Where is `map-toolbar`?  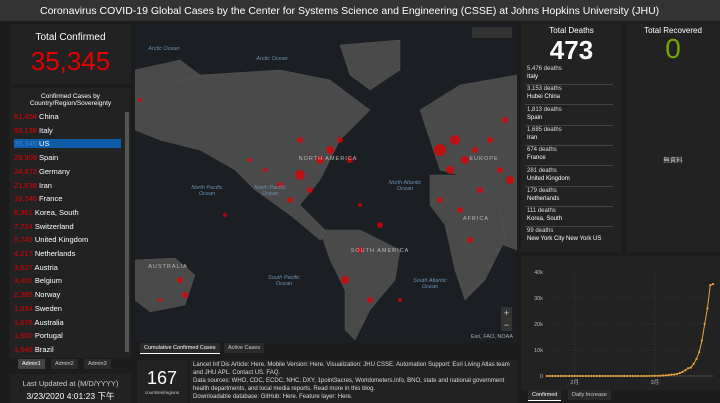 map-toolbar is located at coordinates (492, 32).